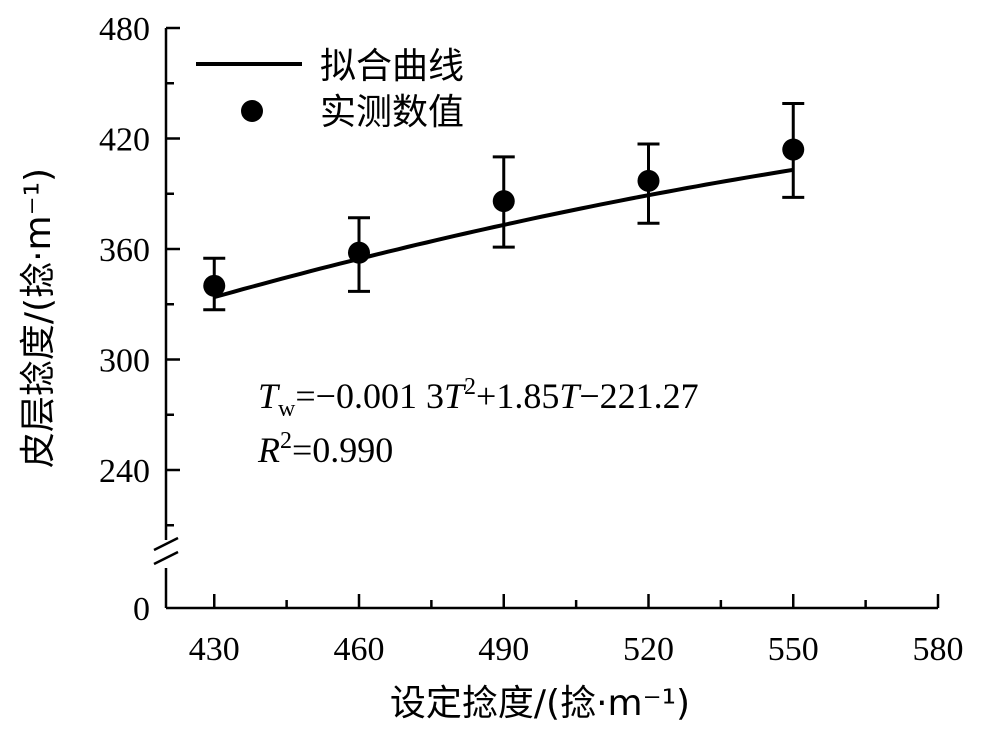  What do you see at coordinates (214, 649) in the screenshot?
I see `x-tick-label: 430` at bounding box center [214, 649].